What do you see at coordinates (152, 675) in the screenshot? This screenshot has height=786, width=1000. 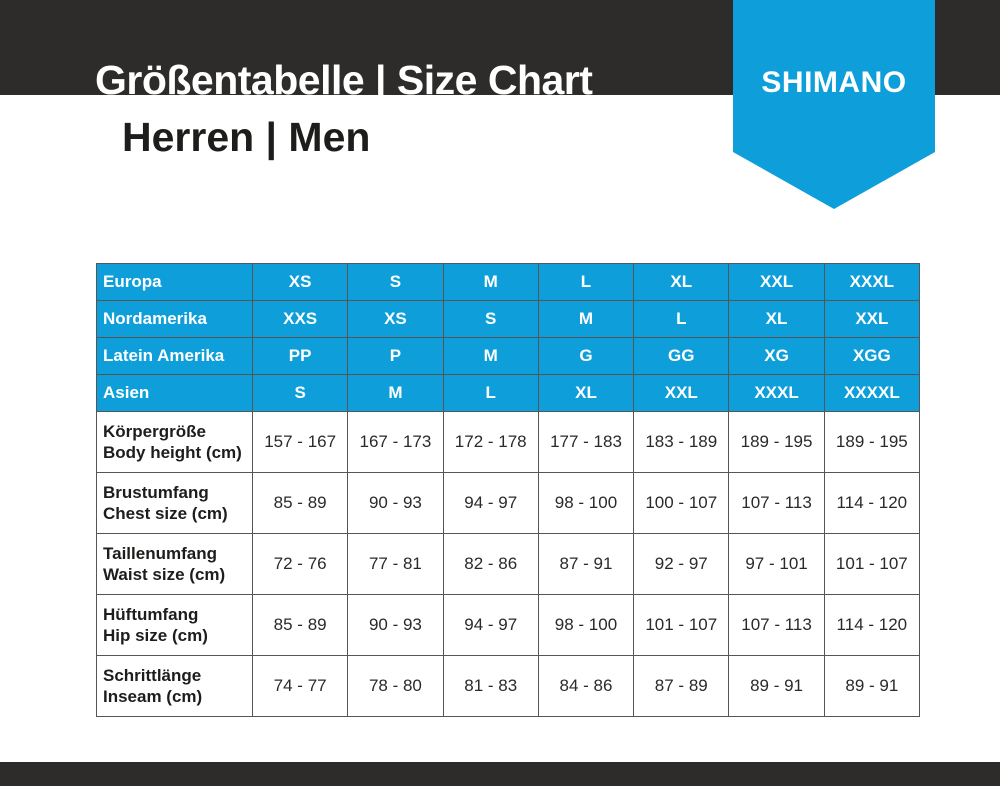 I see `label-german: Schrittlänge` at bounding box center [152, 675].